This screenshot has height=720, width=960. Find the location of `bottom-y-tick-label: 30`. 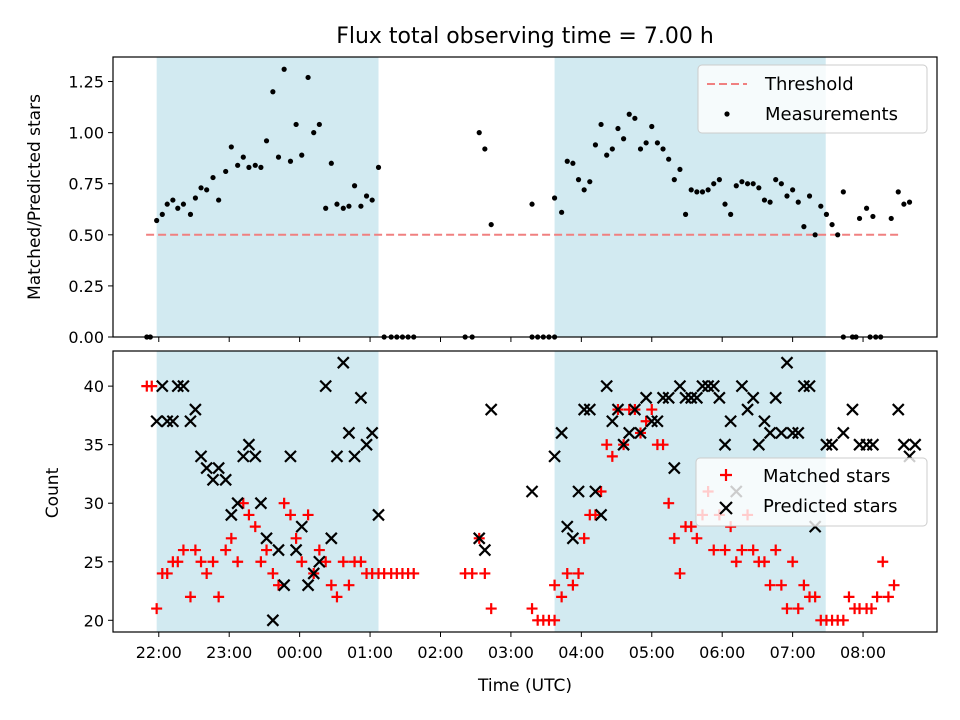

bottom-y-tick-label: 30 is located at coordinates (94, 503).